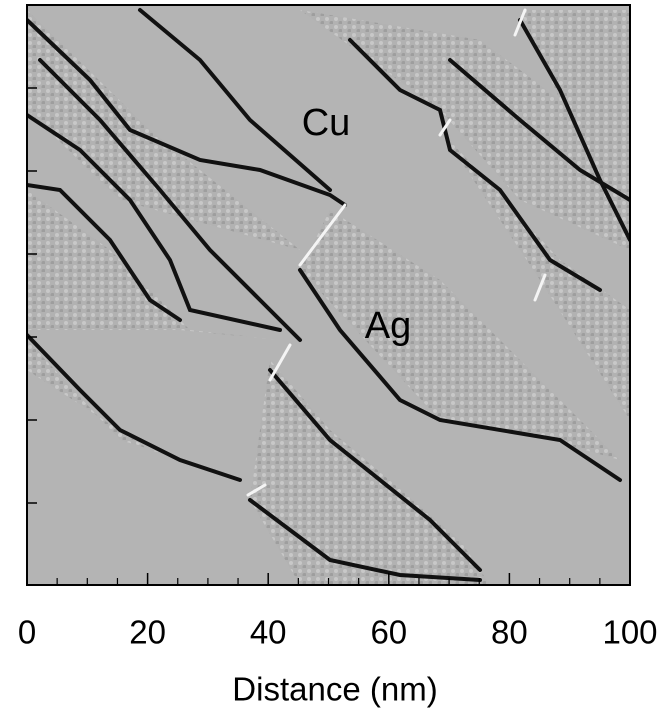  I want to click on x-axis-label: Distance (nm), so click(334, 689).